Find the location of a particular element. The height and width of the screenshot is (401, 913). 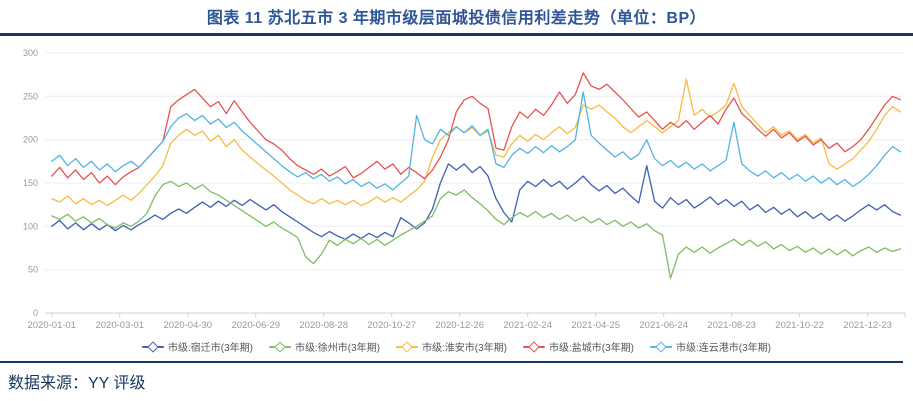

legend-label: 市级:盐城市(3年期) is located at coordinates (591, 348).